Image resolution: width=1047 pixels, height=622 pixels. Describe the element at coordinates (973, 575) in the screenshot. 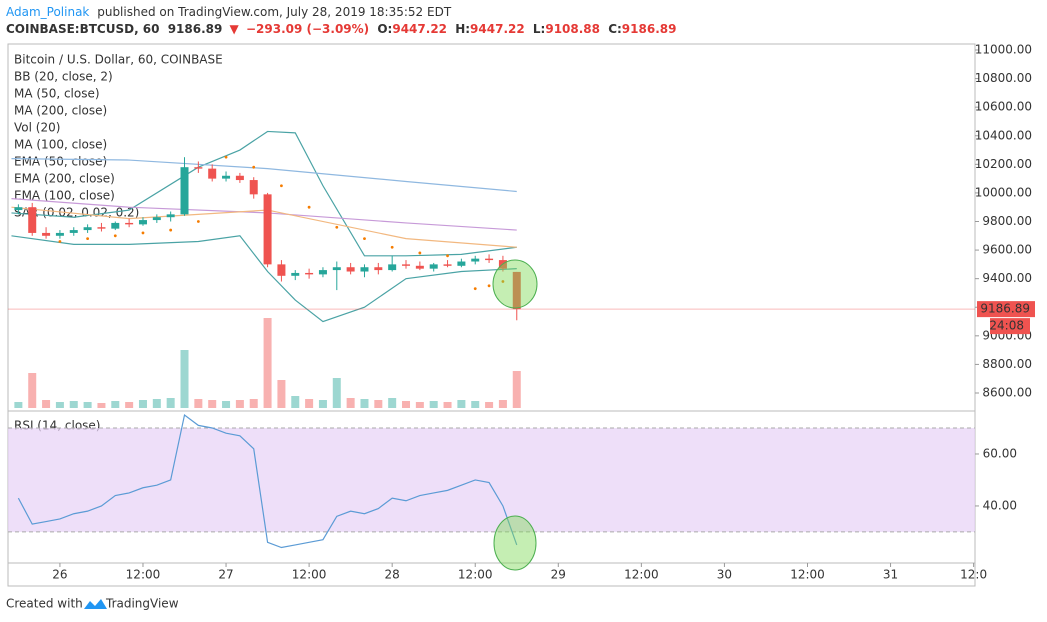

I see `x-tick-label: 12:0` at that location.